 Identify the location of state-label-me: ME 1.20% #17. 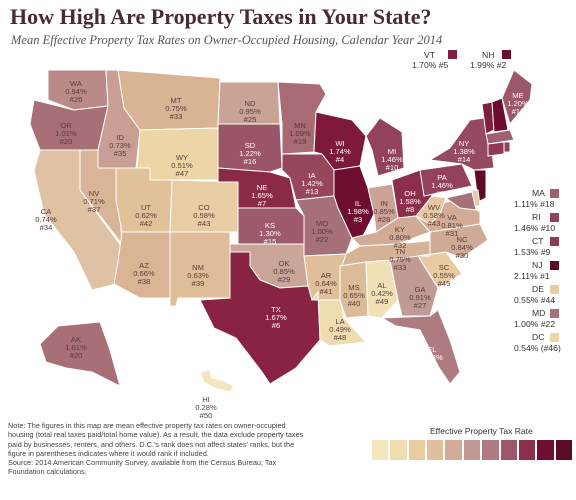
(518, 103).